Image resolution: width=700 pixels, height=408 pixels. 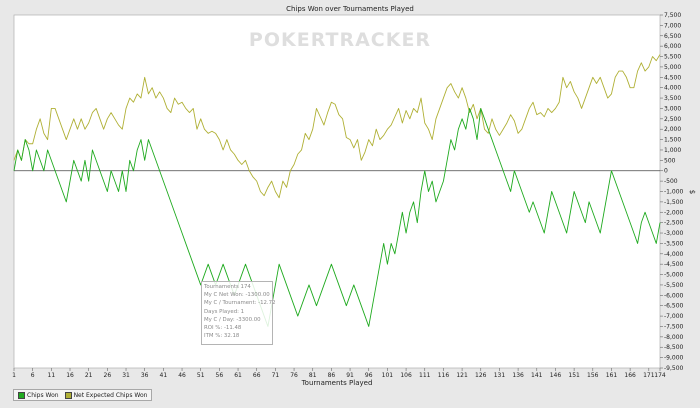 What do you see at coordinates (672, 88) in the screenshot?
I see `y-tick-label: 4,000` at bounding box center [672, 88].